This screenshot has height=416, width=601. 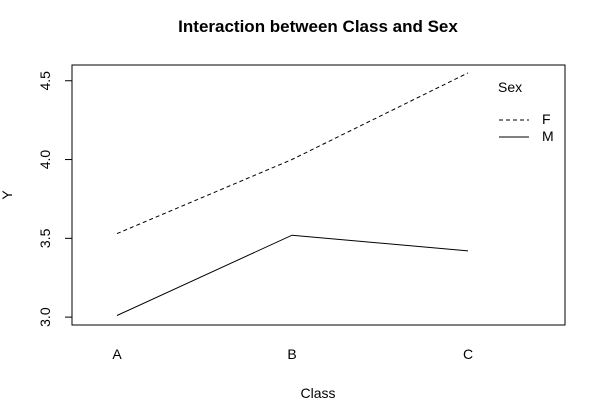 I want to click on y-axis-label: Y, so click(x=7, y=195).